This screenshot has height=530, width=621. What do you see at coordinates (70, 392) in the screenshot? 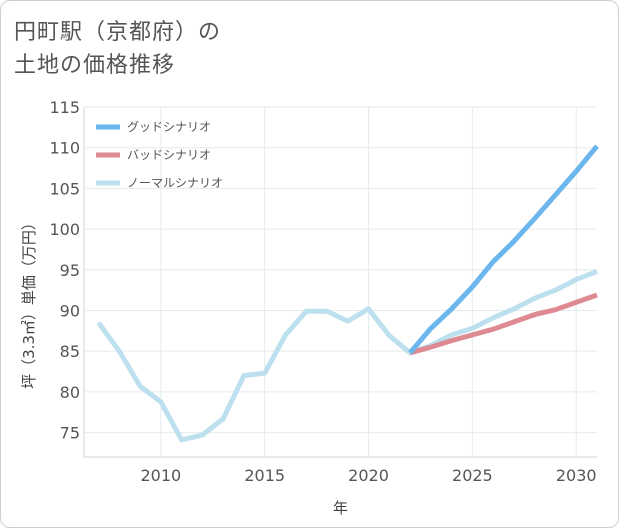
I see `y-tick-label: 80` at bounding box center [70, 392].